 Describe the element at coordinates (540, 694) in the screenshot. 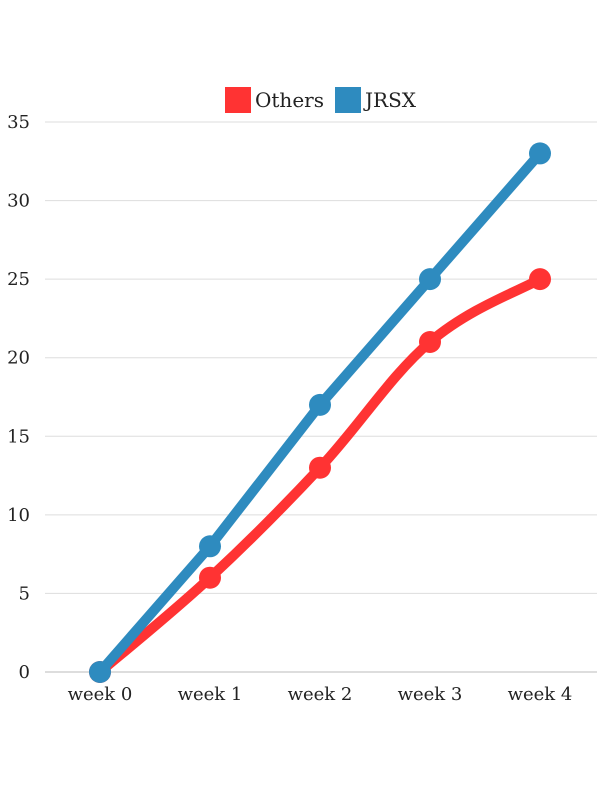

I see `x-tick-label: week 4` at that location.